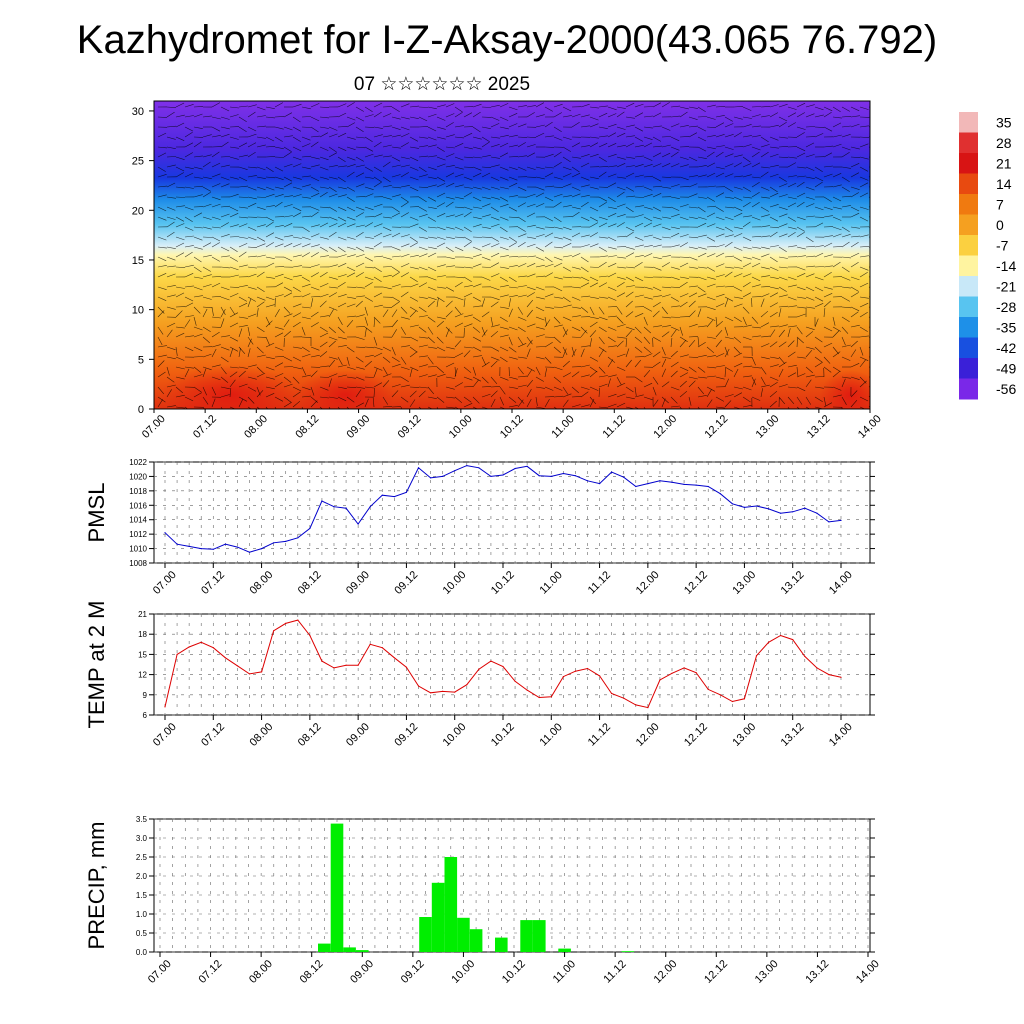 The image size is (1024, 1024). I want to click on panel-ytick-label-1: 1018, so click(138, 491).